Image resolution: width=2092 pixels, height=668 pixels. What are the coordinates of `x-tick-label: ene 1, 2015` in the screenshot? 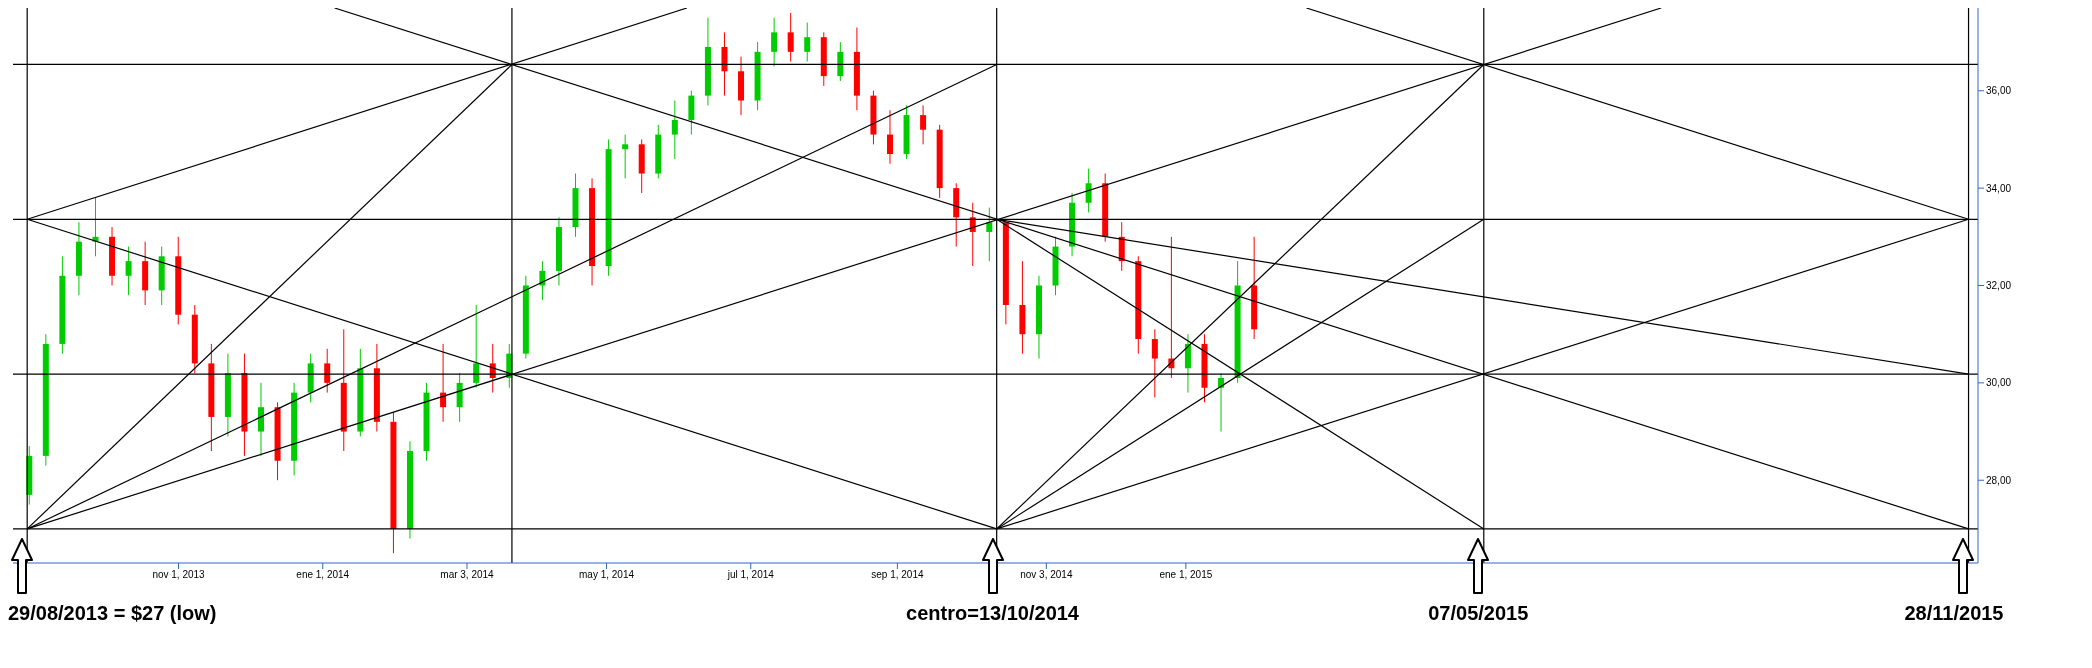 It's located at (1186, 575).